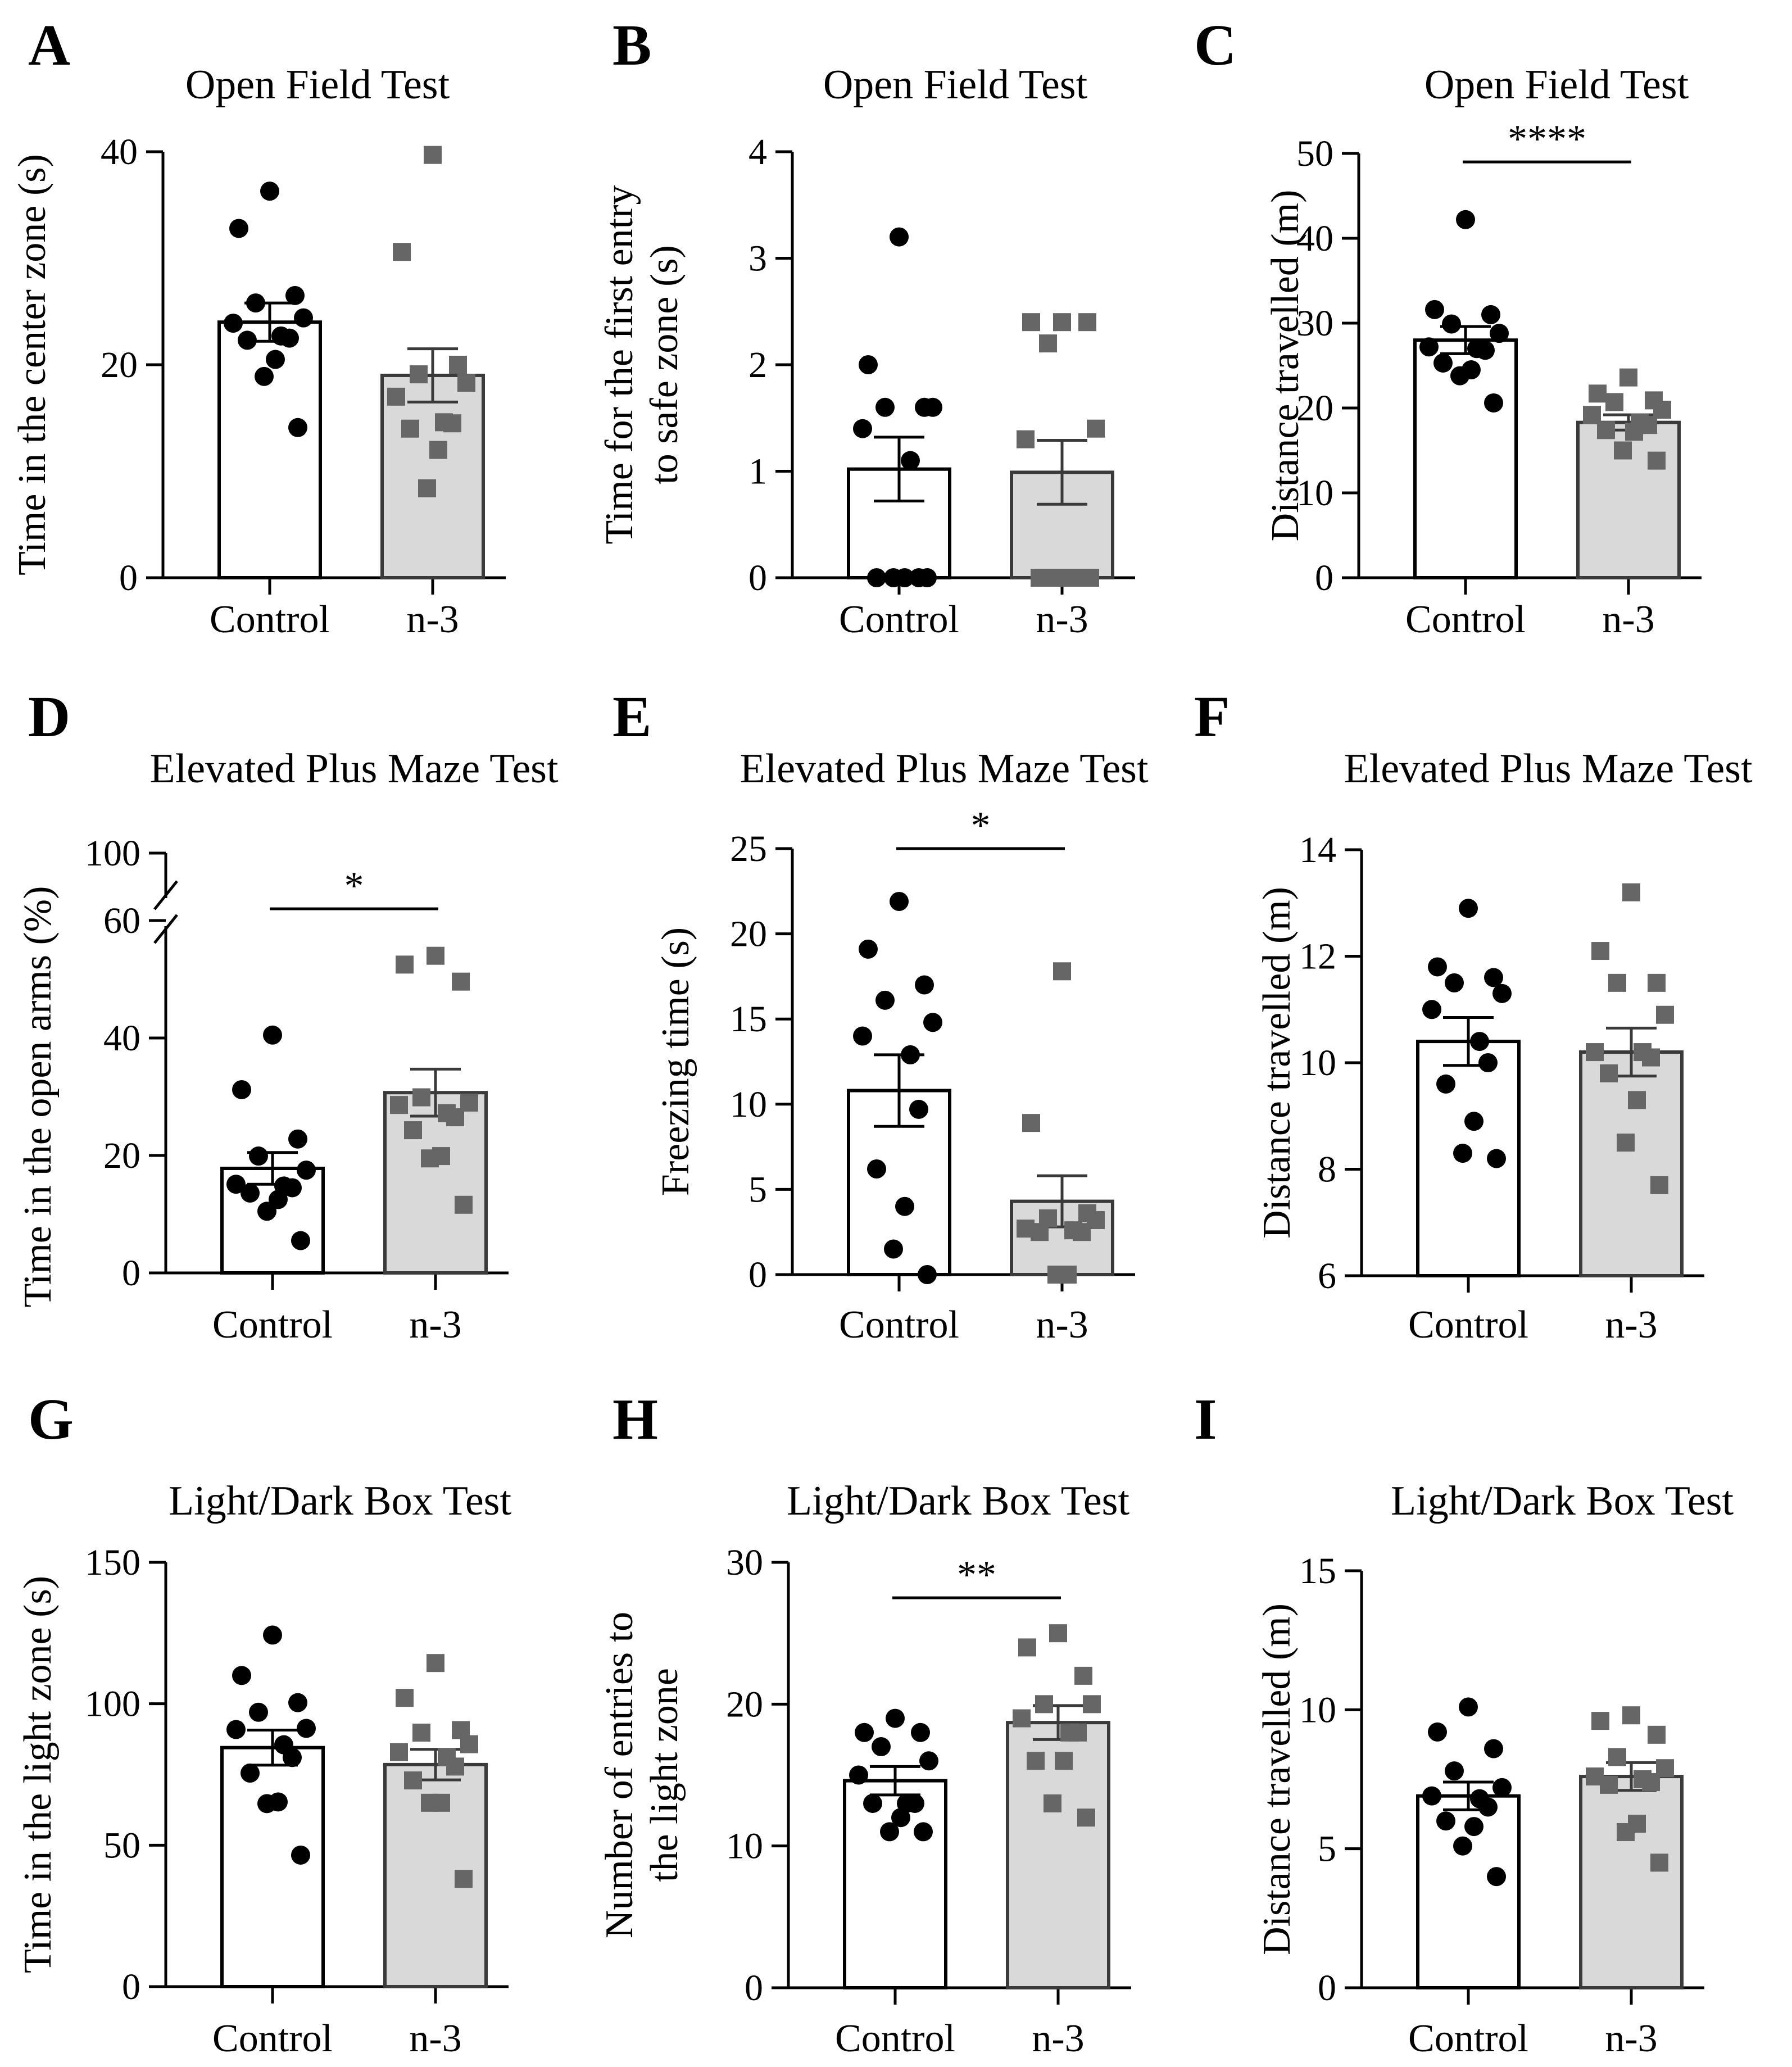  I want to click on y-axis-label: Time in the open arms (%), so click(38, 1097).